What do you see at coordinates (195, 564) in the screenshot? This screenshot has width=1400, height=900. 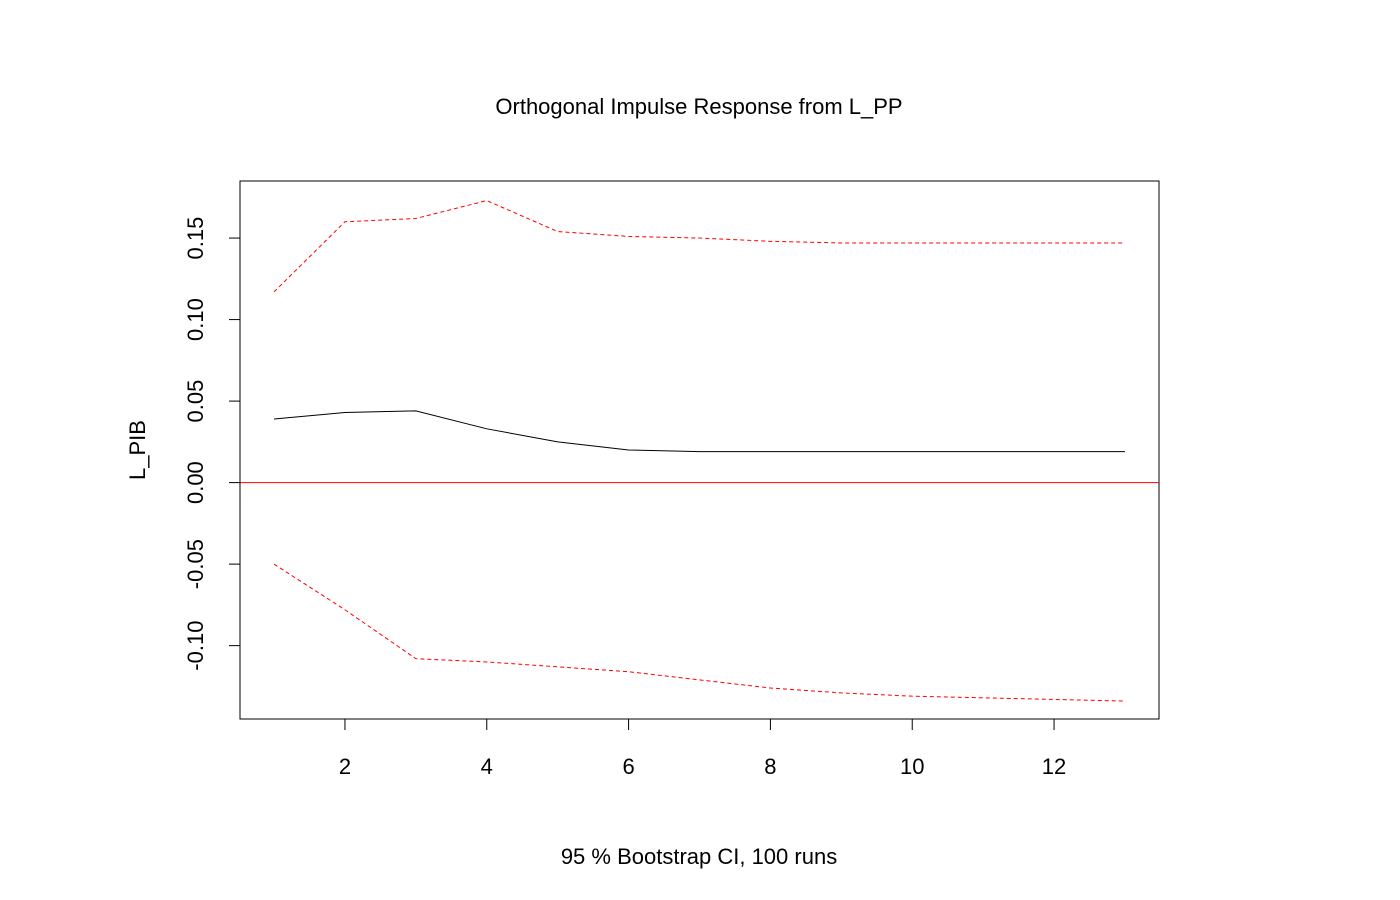 I see `y-tick-label: -0.05` at bounding box center [195, 564].